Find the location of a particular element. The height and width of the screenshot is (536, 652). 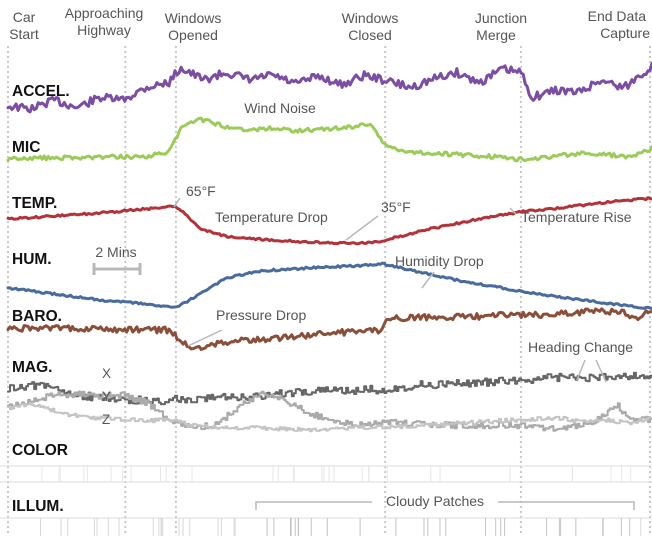

series-line-y is located at coordinates (329, 411).